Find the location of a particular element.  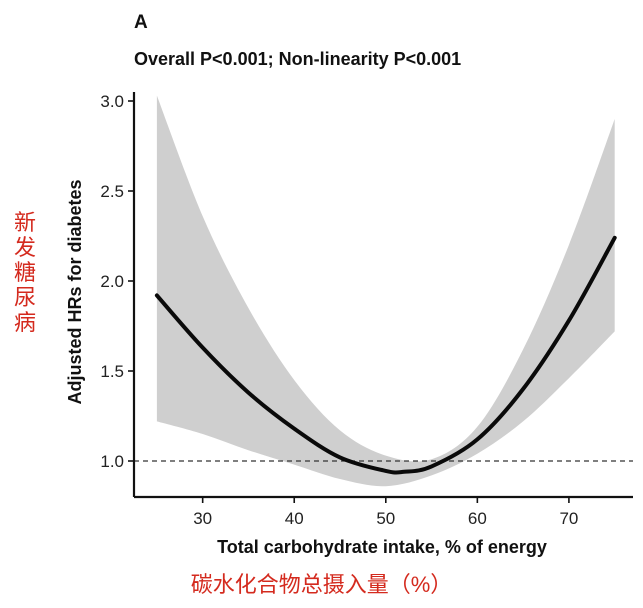

x-tick-label: 30 is located at coordinates (202, 518).